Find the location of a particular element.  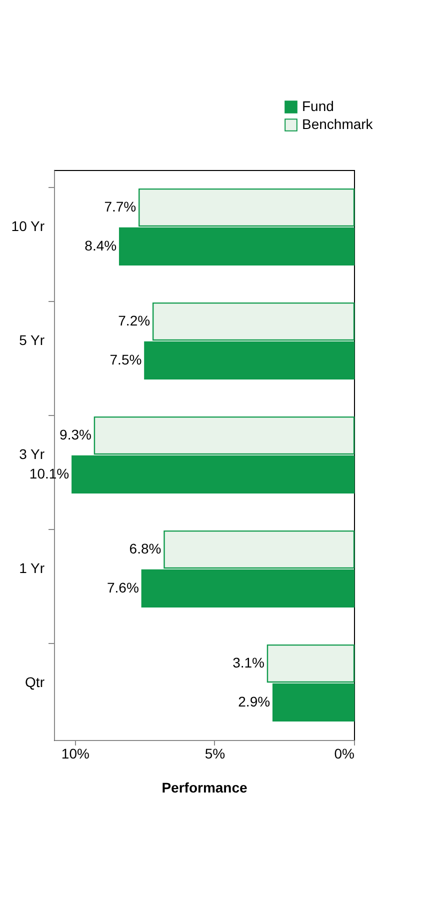

data-label: 9.3% is located at coordinates (76, 434).